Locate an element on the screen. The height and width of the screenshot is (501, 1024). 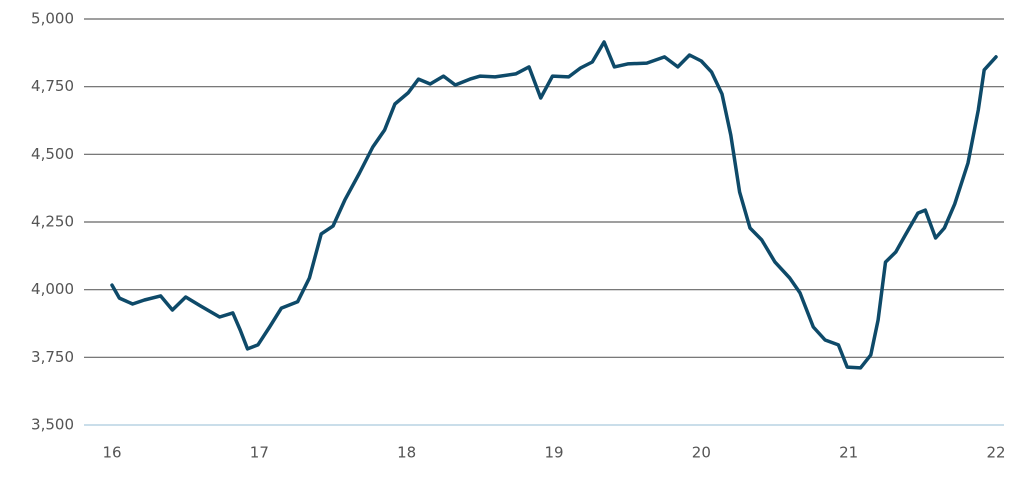
y-tick-label: 4,750 is located at coordinates (52, 86).